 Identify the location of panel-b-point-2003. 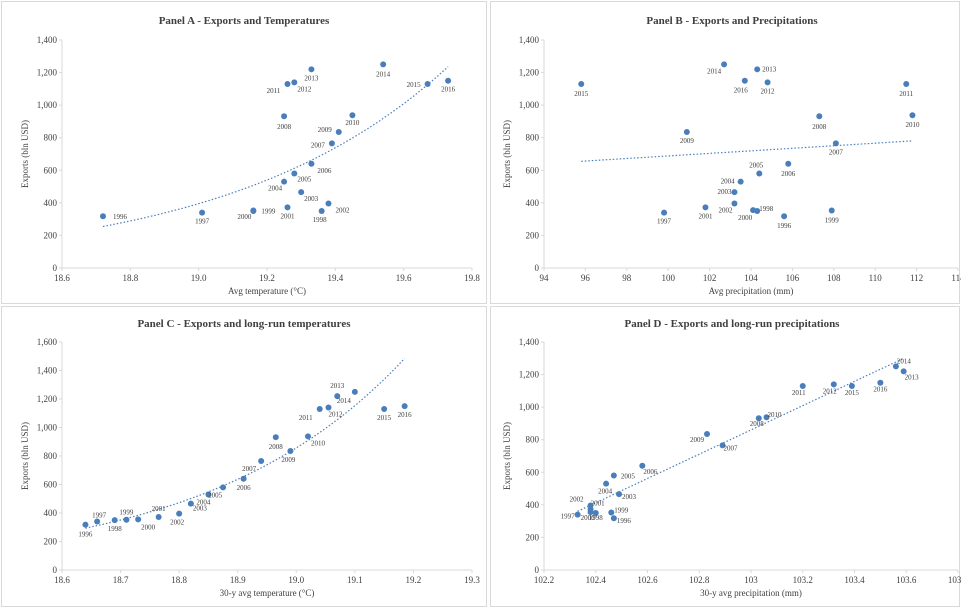
(734, 192).